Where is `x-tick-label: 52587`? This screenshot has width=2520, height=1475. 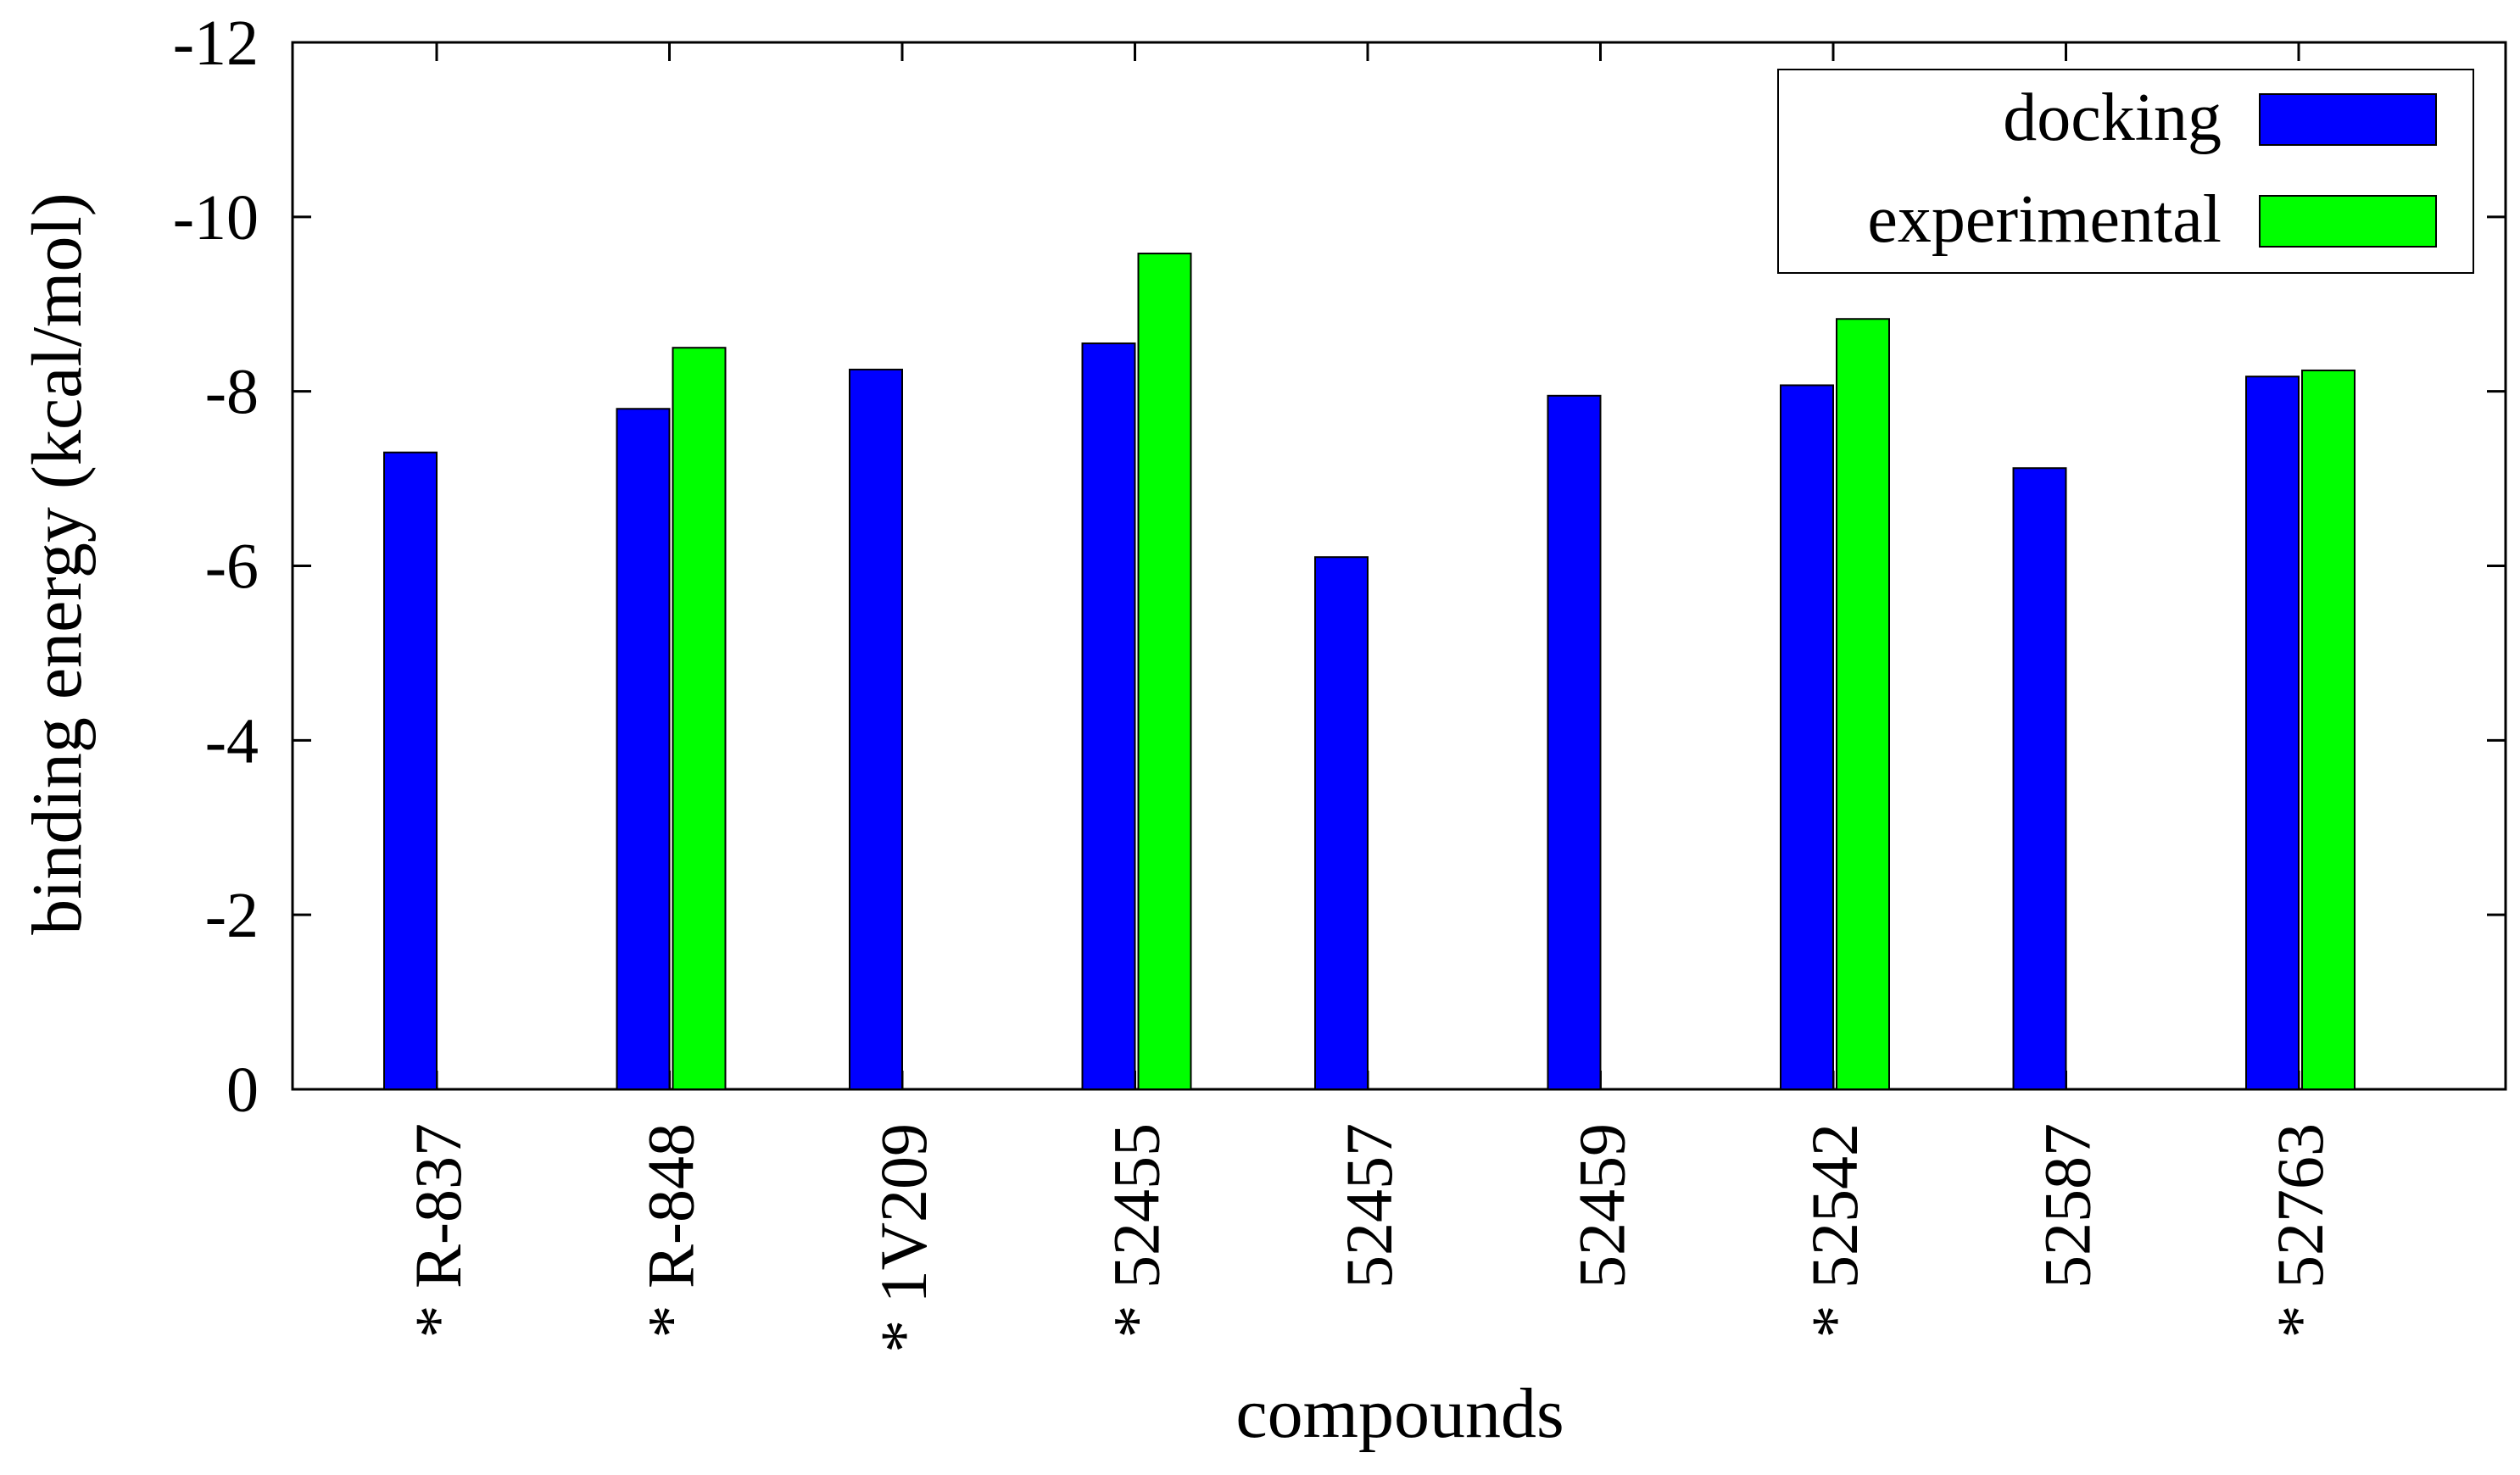 x-tick-label: 52587 is located at coordinates (2068, 1206).